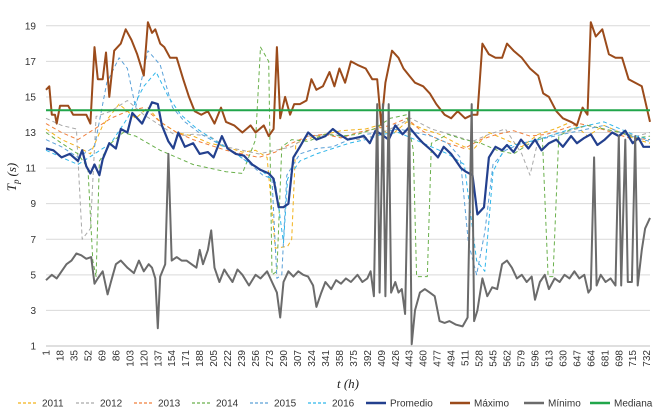  I want to click on x-tick-label: 290, so click(284, 358).